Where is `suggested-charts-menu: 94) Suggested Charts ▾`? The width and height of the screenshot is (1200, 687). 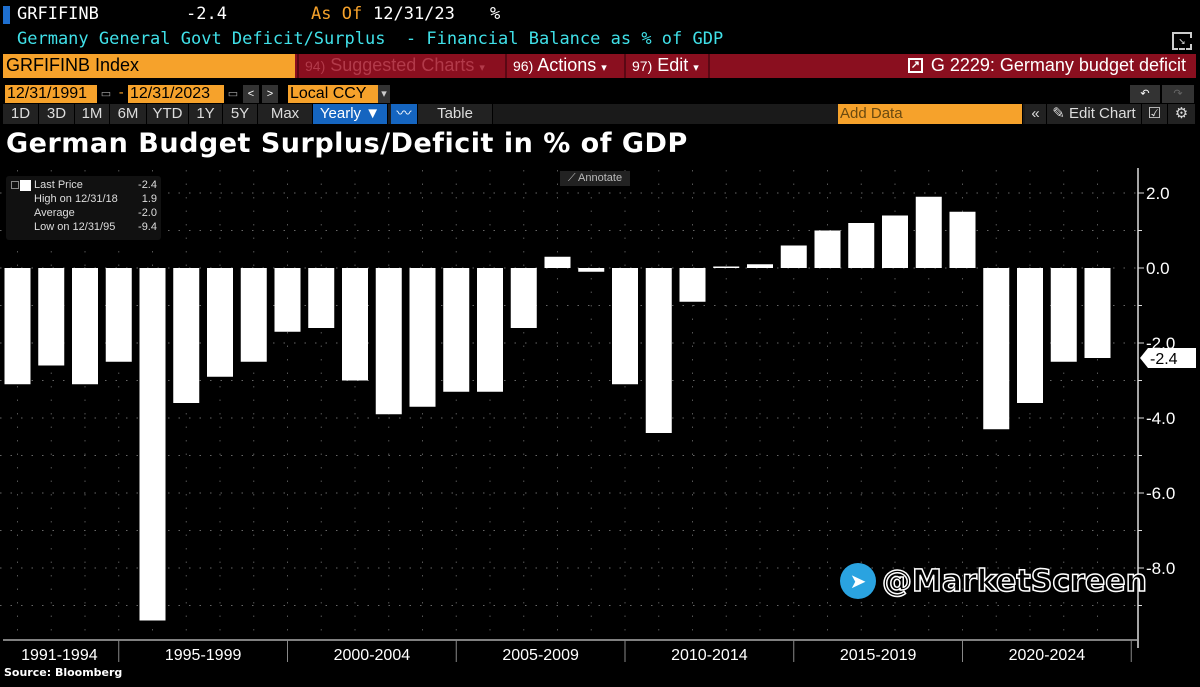
suggested-charts-menu: 94) Suggested Charts ▾ is located at coordinates (401, 66).